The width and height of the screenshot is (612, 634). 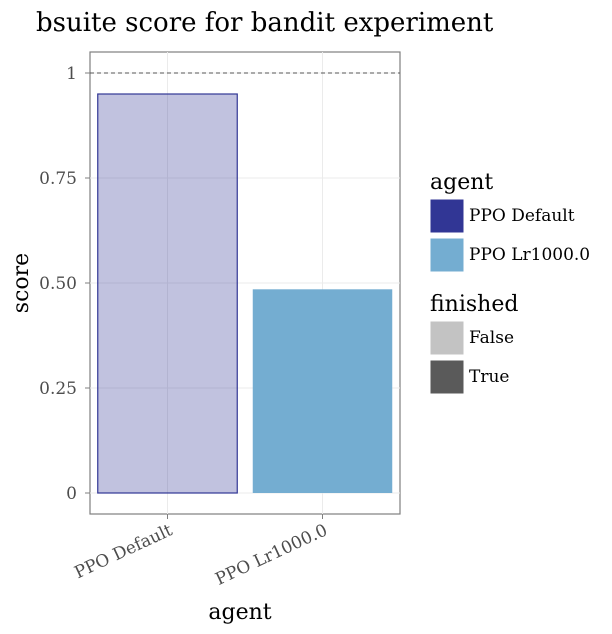 I want to click on legend-key-true, so click(x=447, y=377).